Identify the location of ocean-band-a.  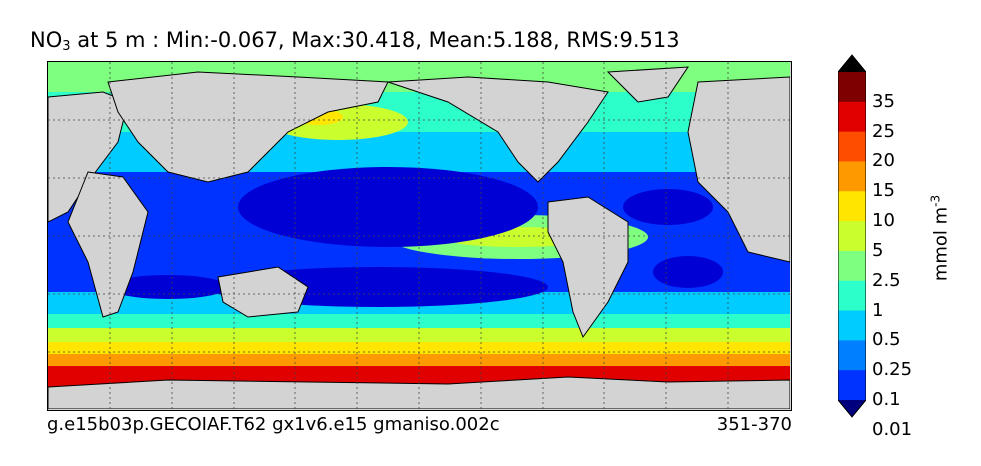
(419, 321).